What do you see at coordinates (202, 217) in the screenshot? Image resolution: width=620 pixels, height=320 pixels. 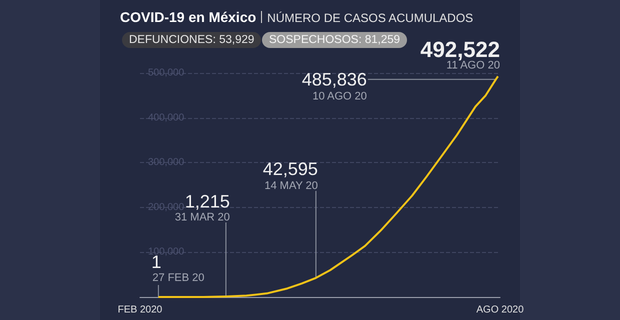 I see `annotation: 31 MAR 20` at bounding box center [202, 217].